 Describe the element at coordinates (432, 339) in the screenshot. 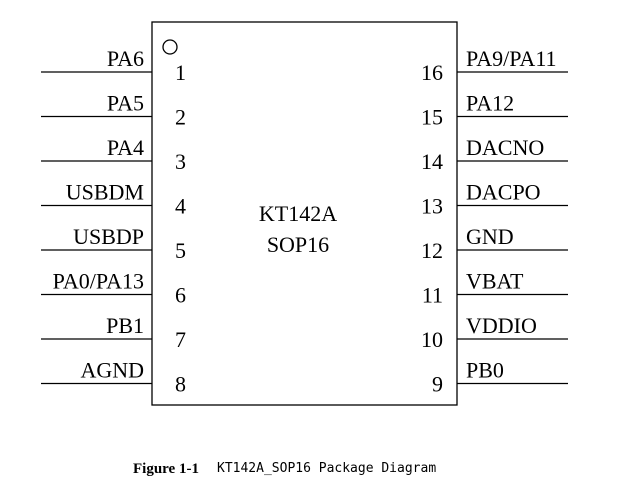

I see `right-pin-number: 10` at that location.